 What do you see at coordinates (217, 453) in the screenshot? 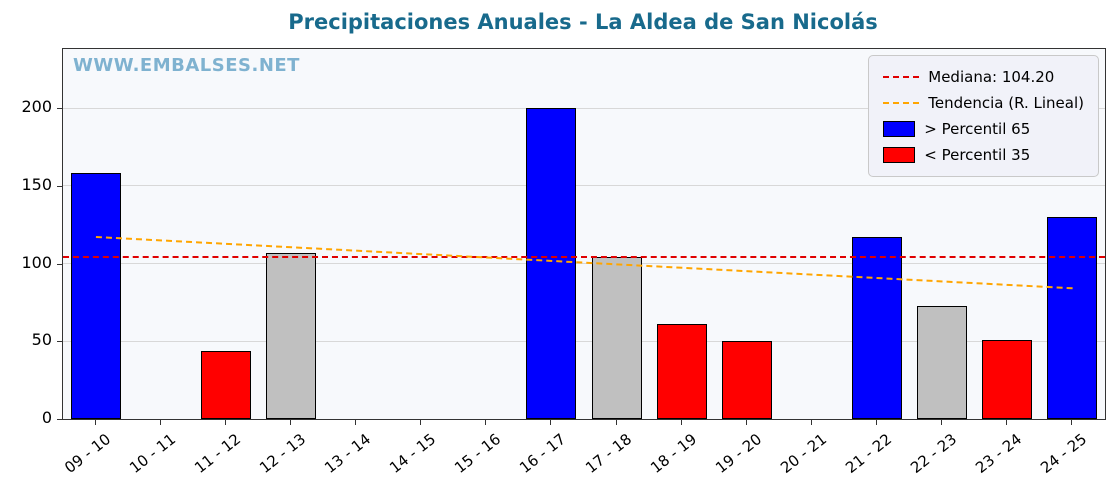
I see `x-tick-label: 11 - 12` at bounding box center [217, 453].